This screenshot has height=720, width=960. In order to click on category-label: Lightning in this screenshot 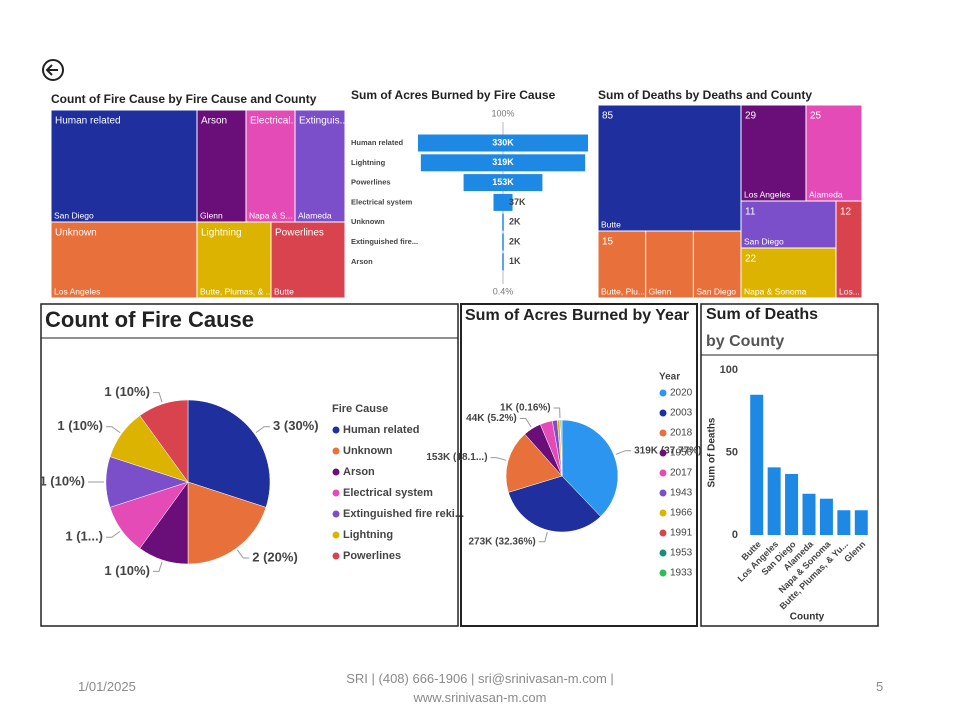, I will do `click(368, 162)`.